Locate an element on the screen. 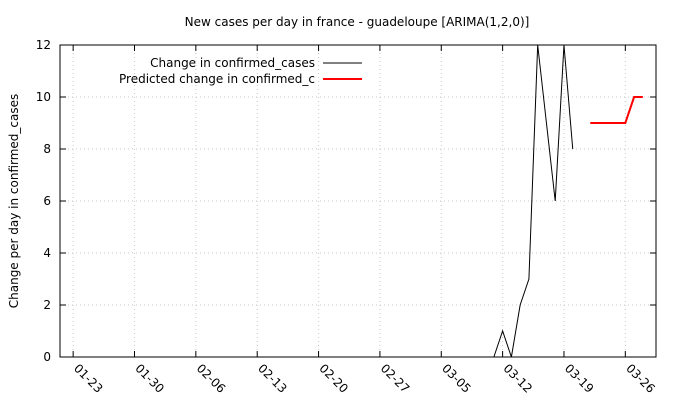 This screenshot has width=680, height=404. x-tick-label: 02-13 is located at coordinates (272, 378).